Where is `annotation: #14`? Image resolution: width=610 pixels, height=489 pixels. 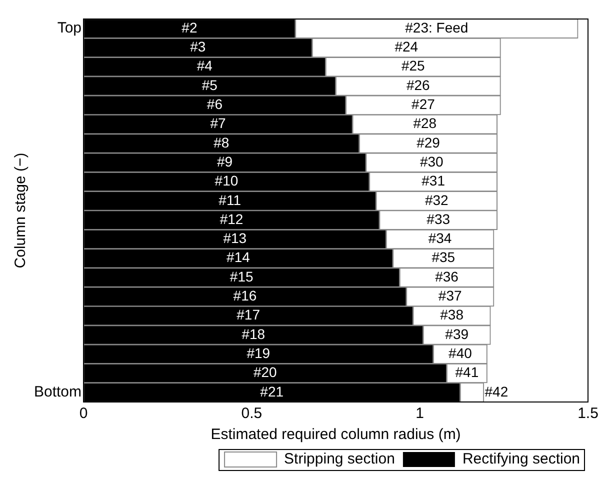
annotation: #14 is located at coordinates (238, 257).